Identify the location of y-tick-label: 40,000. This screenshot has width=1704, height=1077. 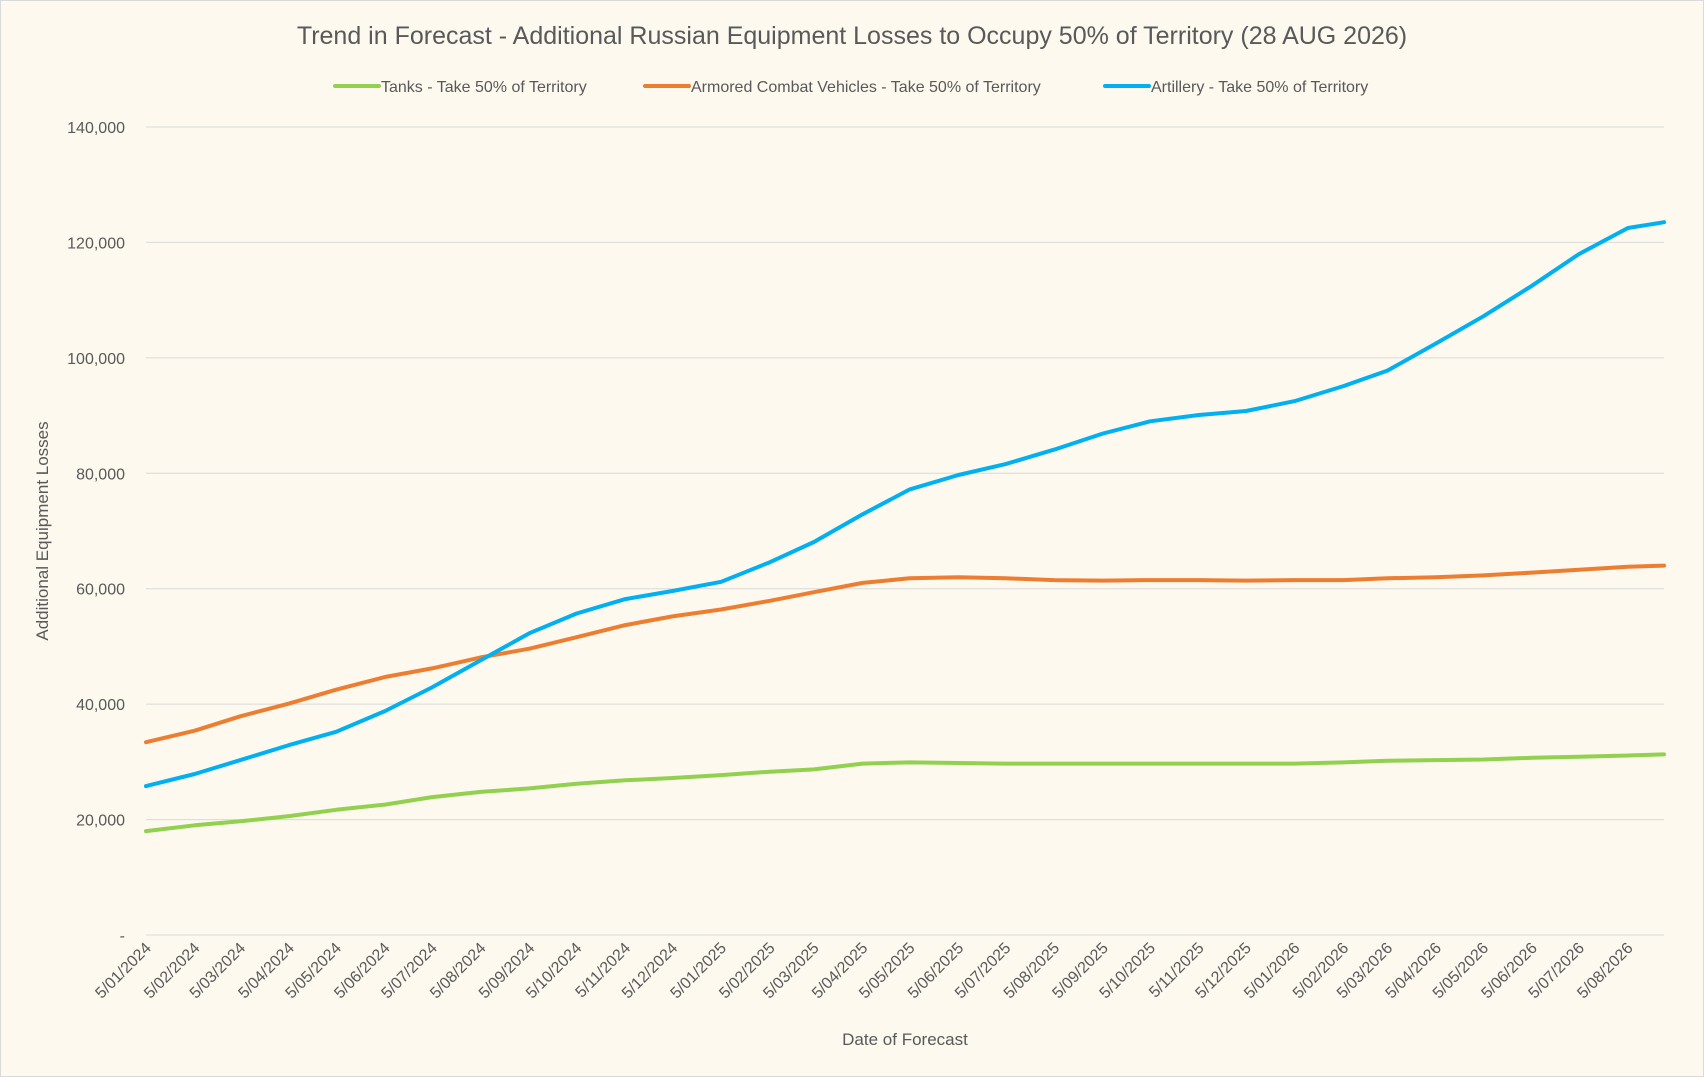
(100, 705).